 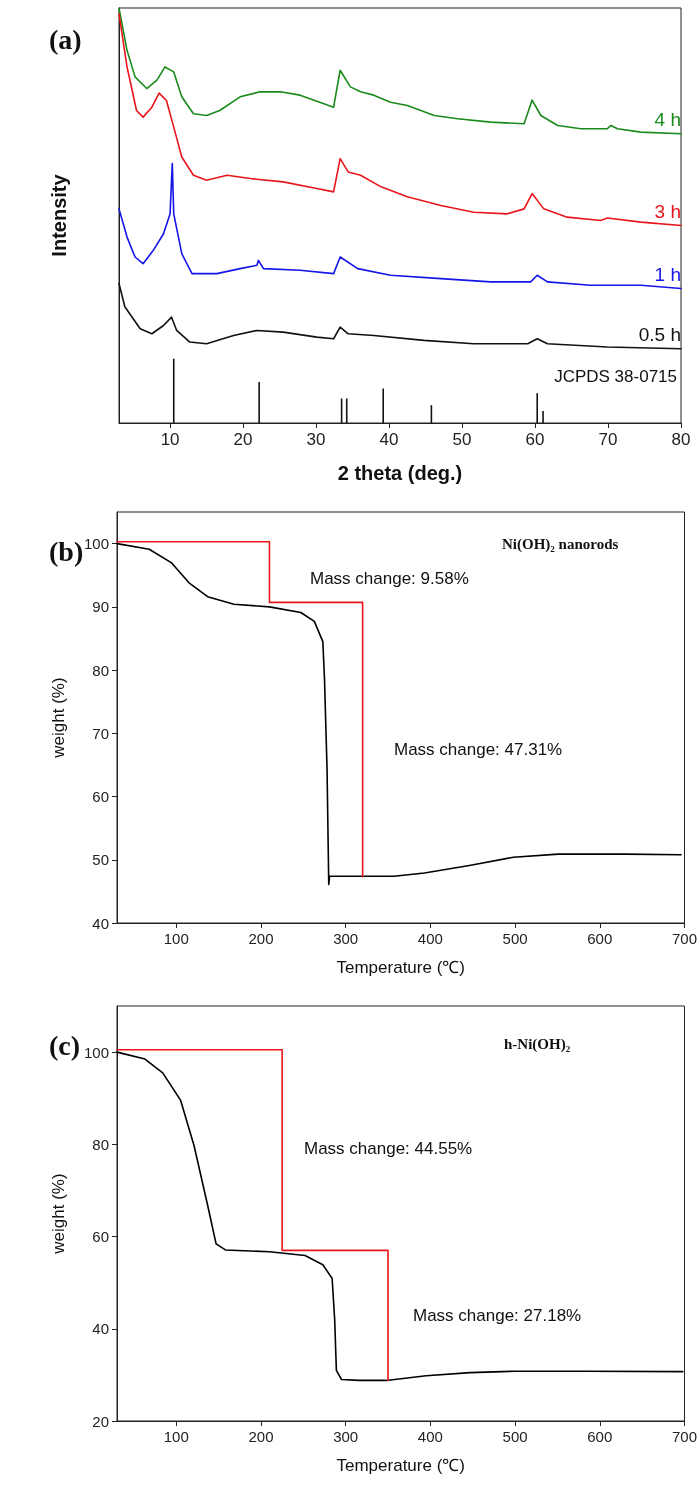 I want to click on text: (c), so click(x=65, y=1045).